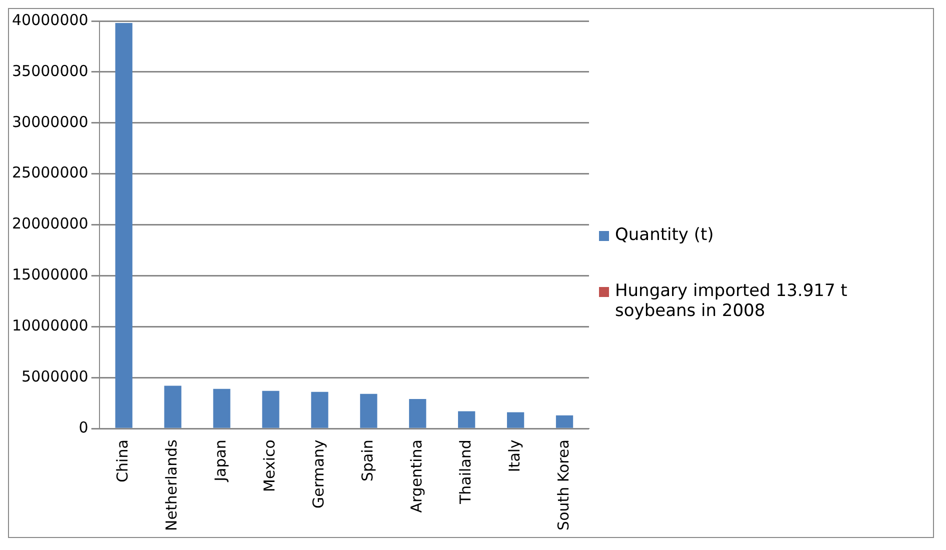  What do you see at coordinates (367, 461) in the screenshot?
I see `x-tick-label: Spain` at bounding box center [367, 461].